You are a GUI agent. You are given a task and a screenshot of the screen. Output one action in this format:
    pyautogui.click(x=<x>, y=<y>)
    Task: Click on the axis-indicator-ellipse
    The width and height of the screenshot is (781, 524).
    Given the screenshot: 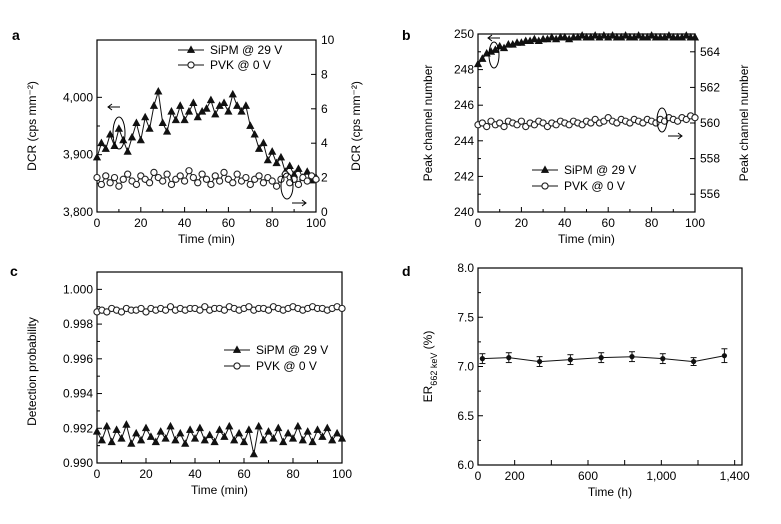 What is the action you would take?
    pyautogui.click(x=287, y=186)
    